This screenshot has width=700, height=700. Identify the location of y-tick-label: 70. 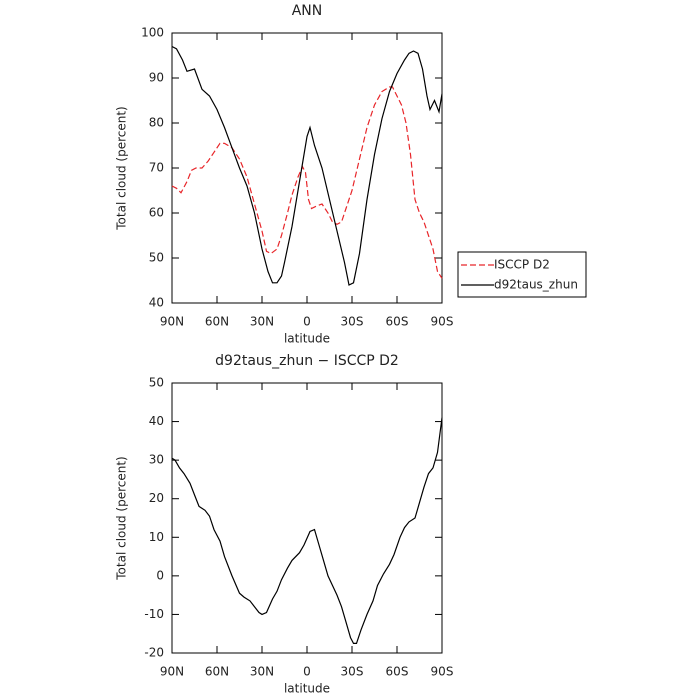
(156, 168).